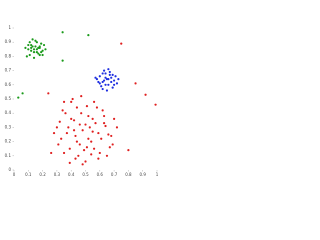  Describe the element at coordinates (100, 174) in the screenshot. I see `x-tick-label: 0.6` at that location.